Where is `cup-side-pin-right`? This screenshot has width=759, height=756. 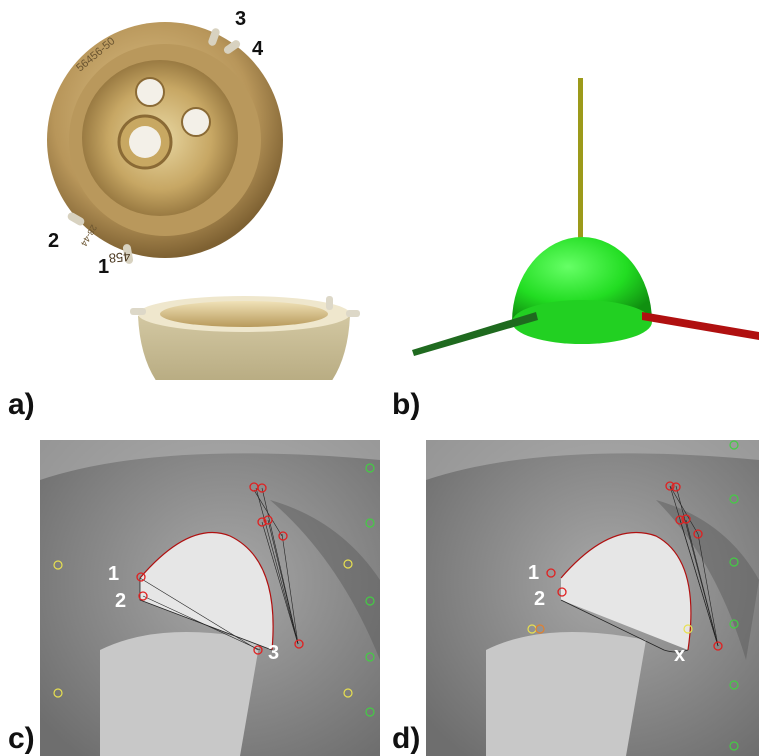
cup-side-pin-right is located at coordinates (353, 313).